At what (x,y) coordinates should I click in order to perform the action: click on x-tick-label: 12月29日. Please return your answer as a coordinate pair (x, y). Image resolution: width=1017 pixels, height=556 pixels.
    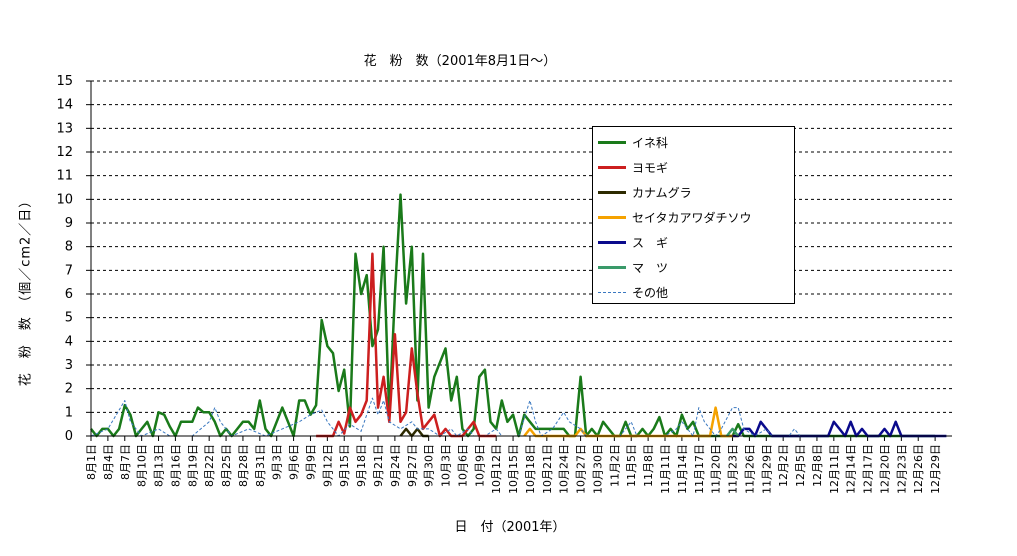
    Looking at the image, I should click on (935, 469).